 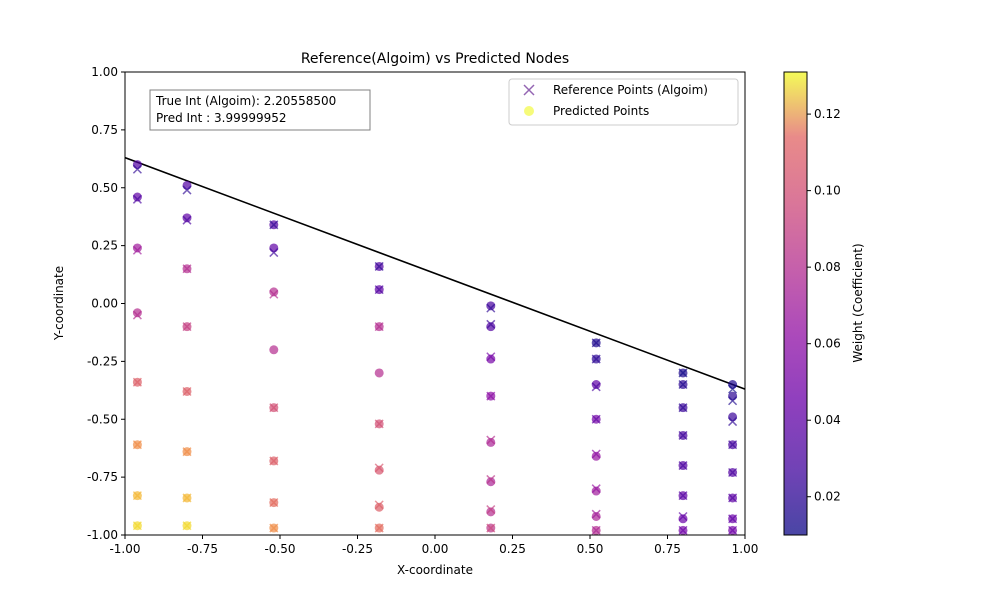 I want to click on y-tick-label: -0.75, so click(x=102, y=477).